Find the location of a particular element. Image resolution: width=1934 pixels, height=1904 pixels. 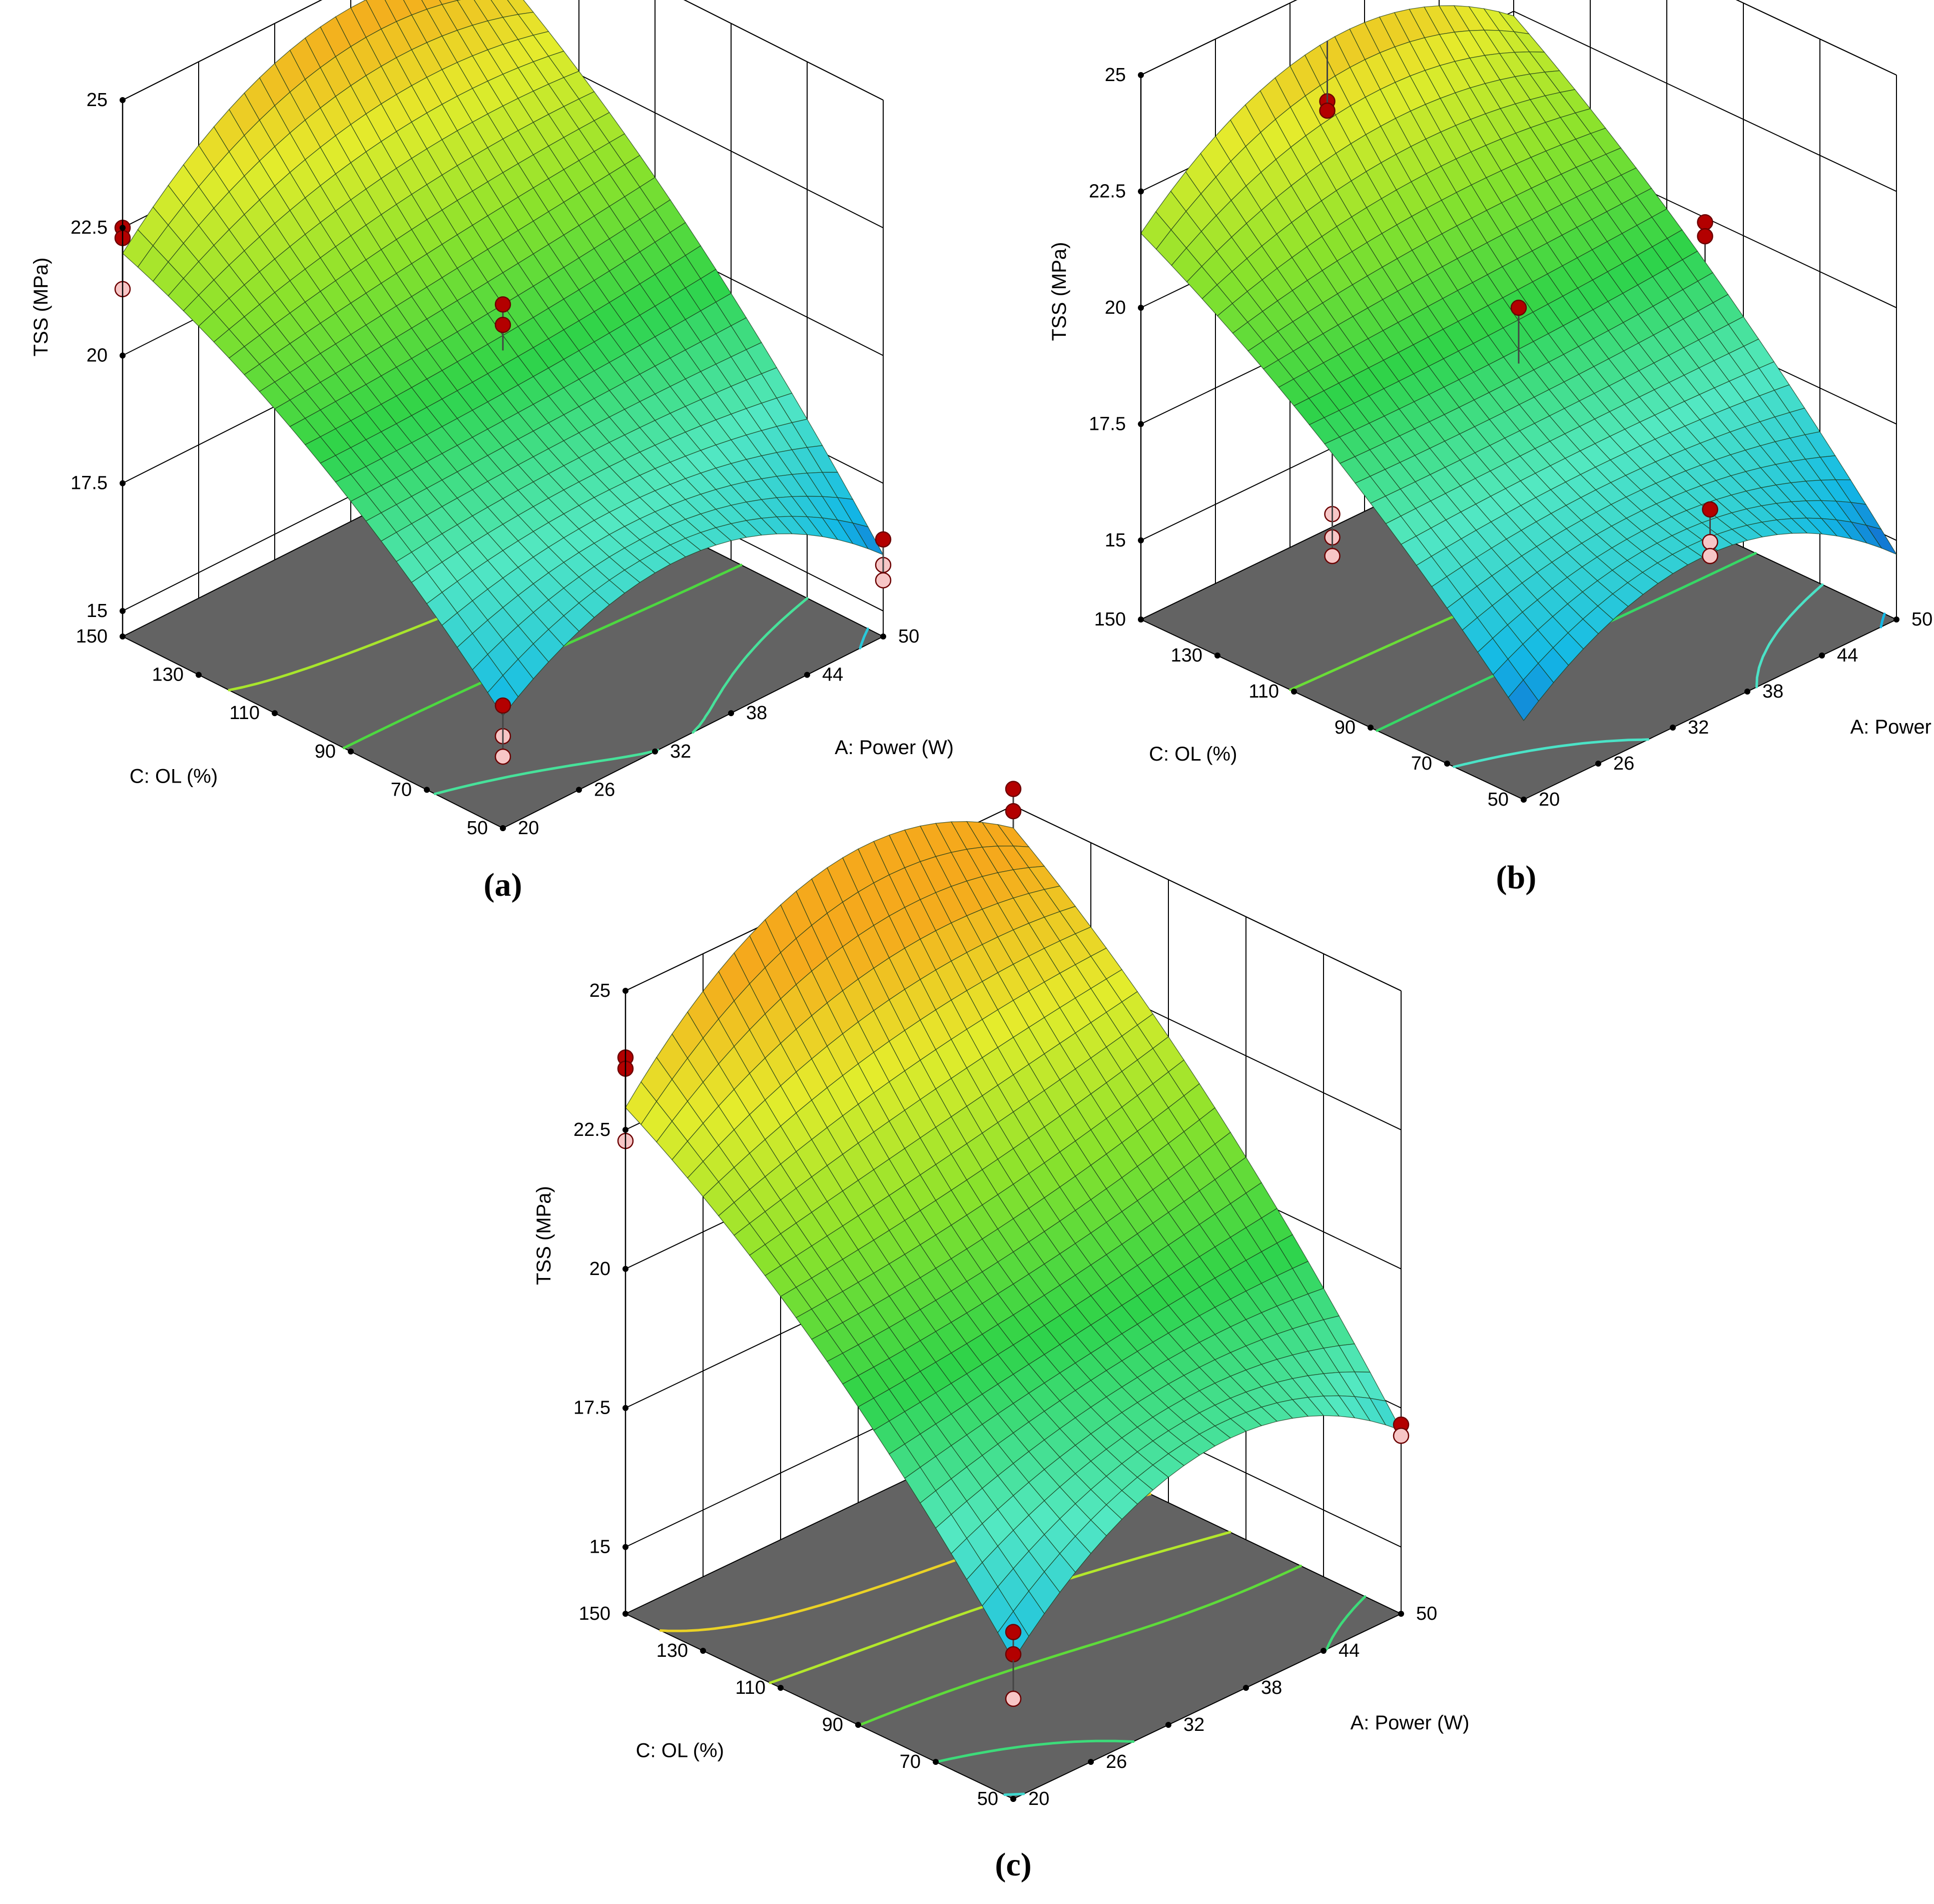

c-axis-title: C: OL (%) is located at coordinates (1193, 754).